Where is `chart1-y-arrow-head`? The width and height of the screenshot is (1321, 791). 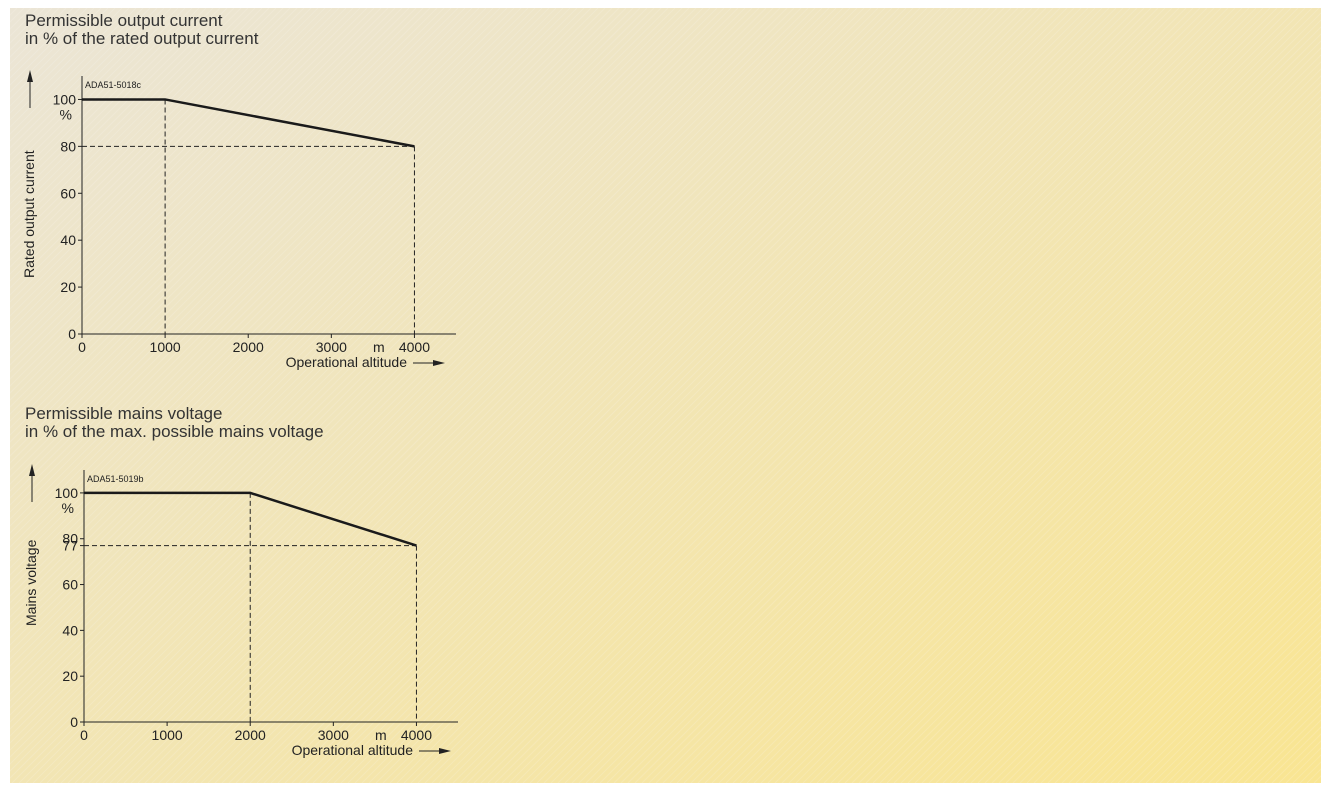 chart1-y-arrow-head is located at coordinates (30, 76).